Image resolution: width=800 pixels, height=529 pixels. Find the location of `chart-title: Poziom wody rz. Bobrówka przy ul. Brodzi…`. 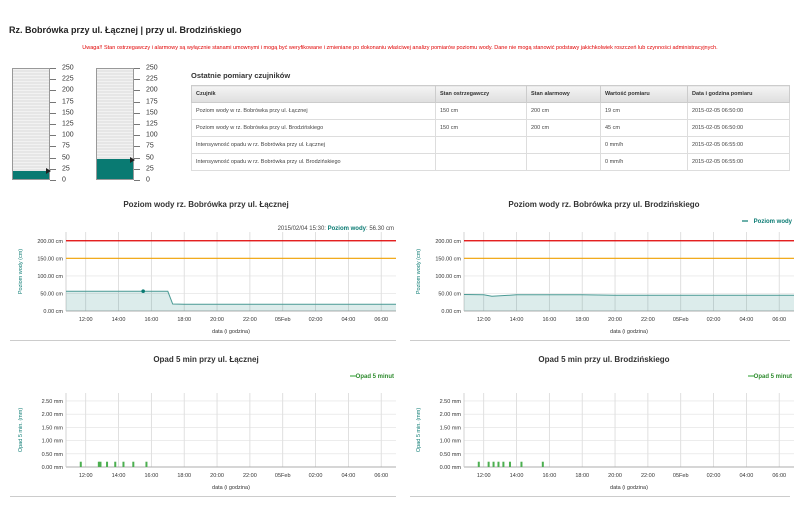

chart-title: Poziom wody rz. Bobrówka przy ul. Brodzi… is located at coordinates (604, 204).